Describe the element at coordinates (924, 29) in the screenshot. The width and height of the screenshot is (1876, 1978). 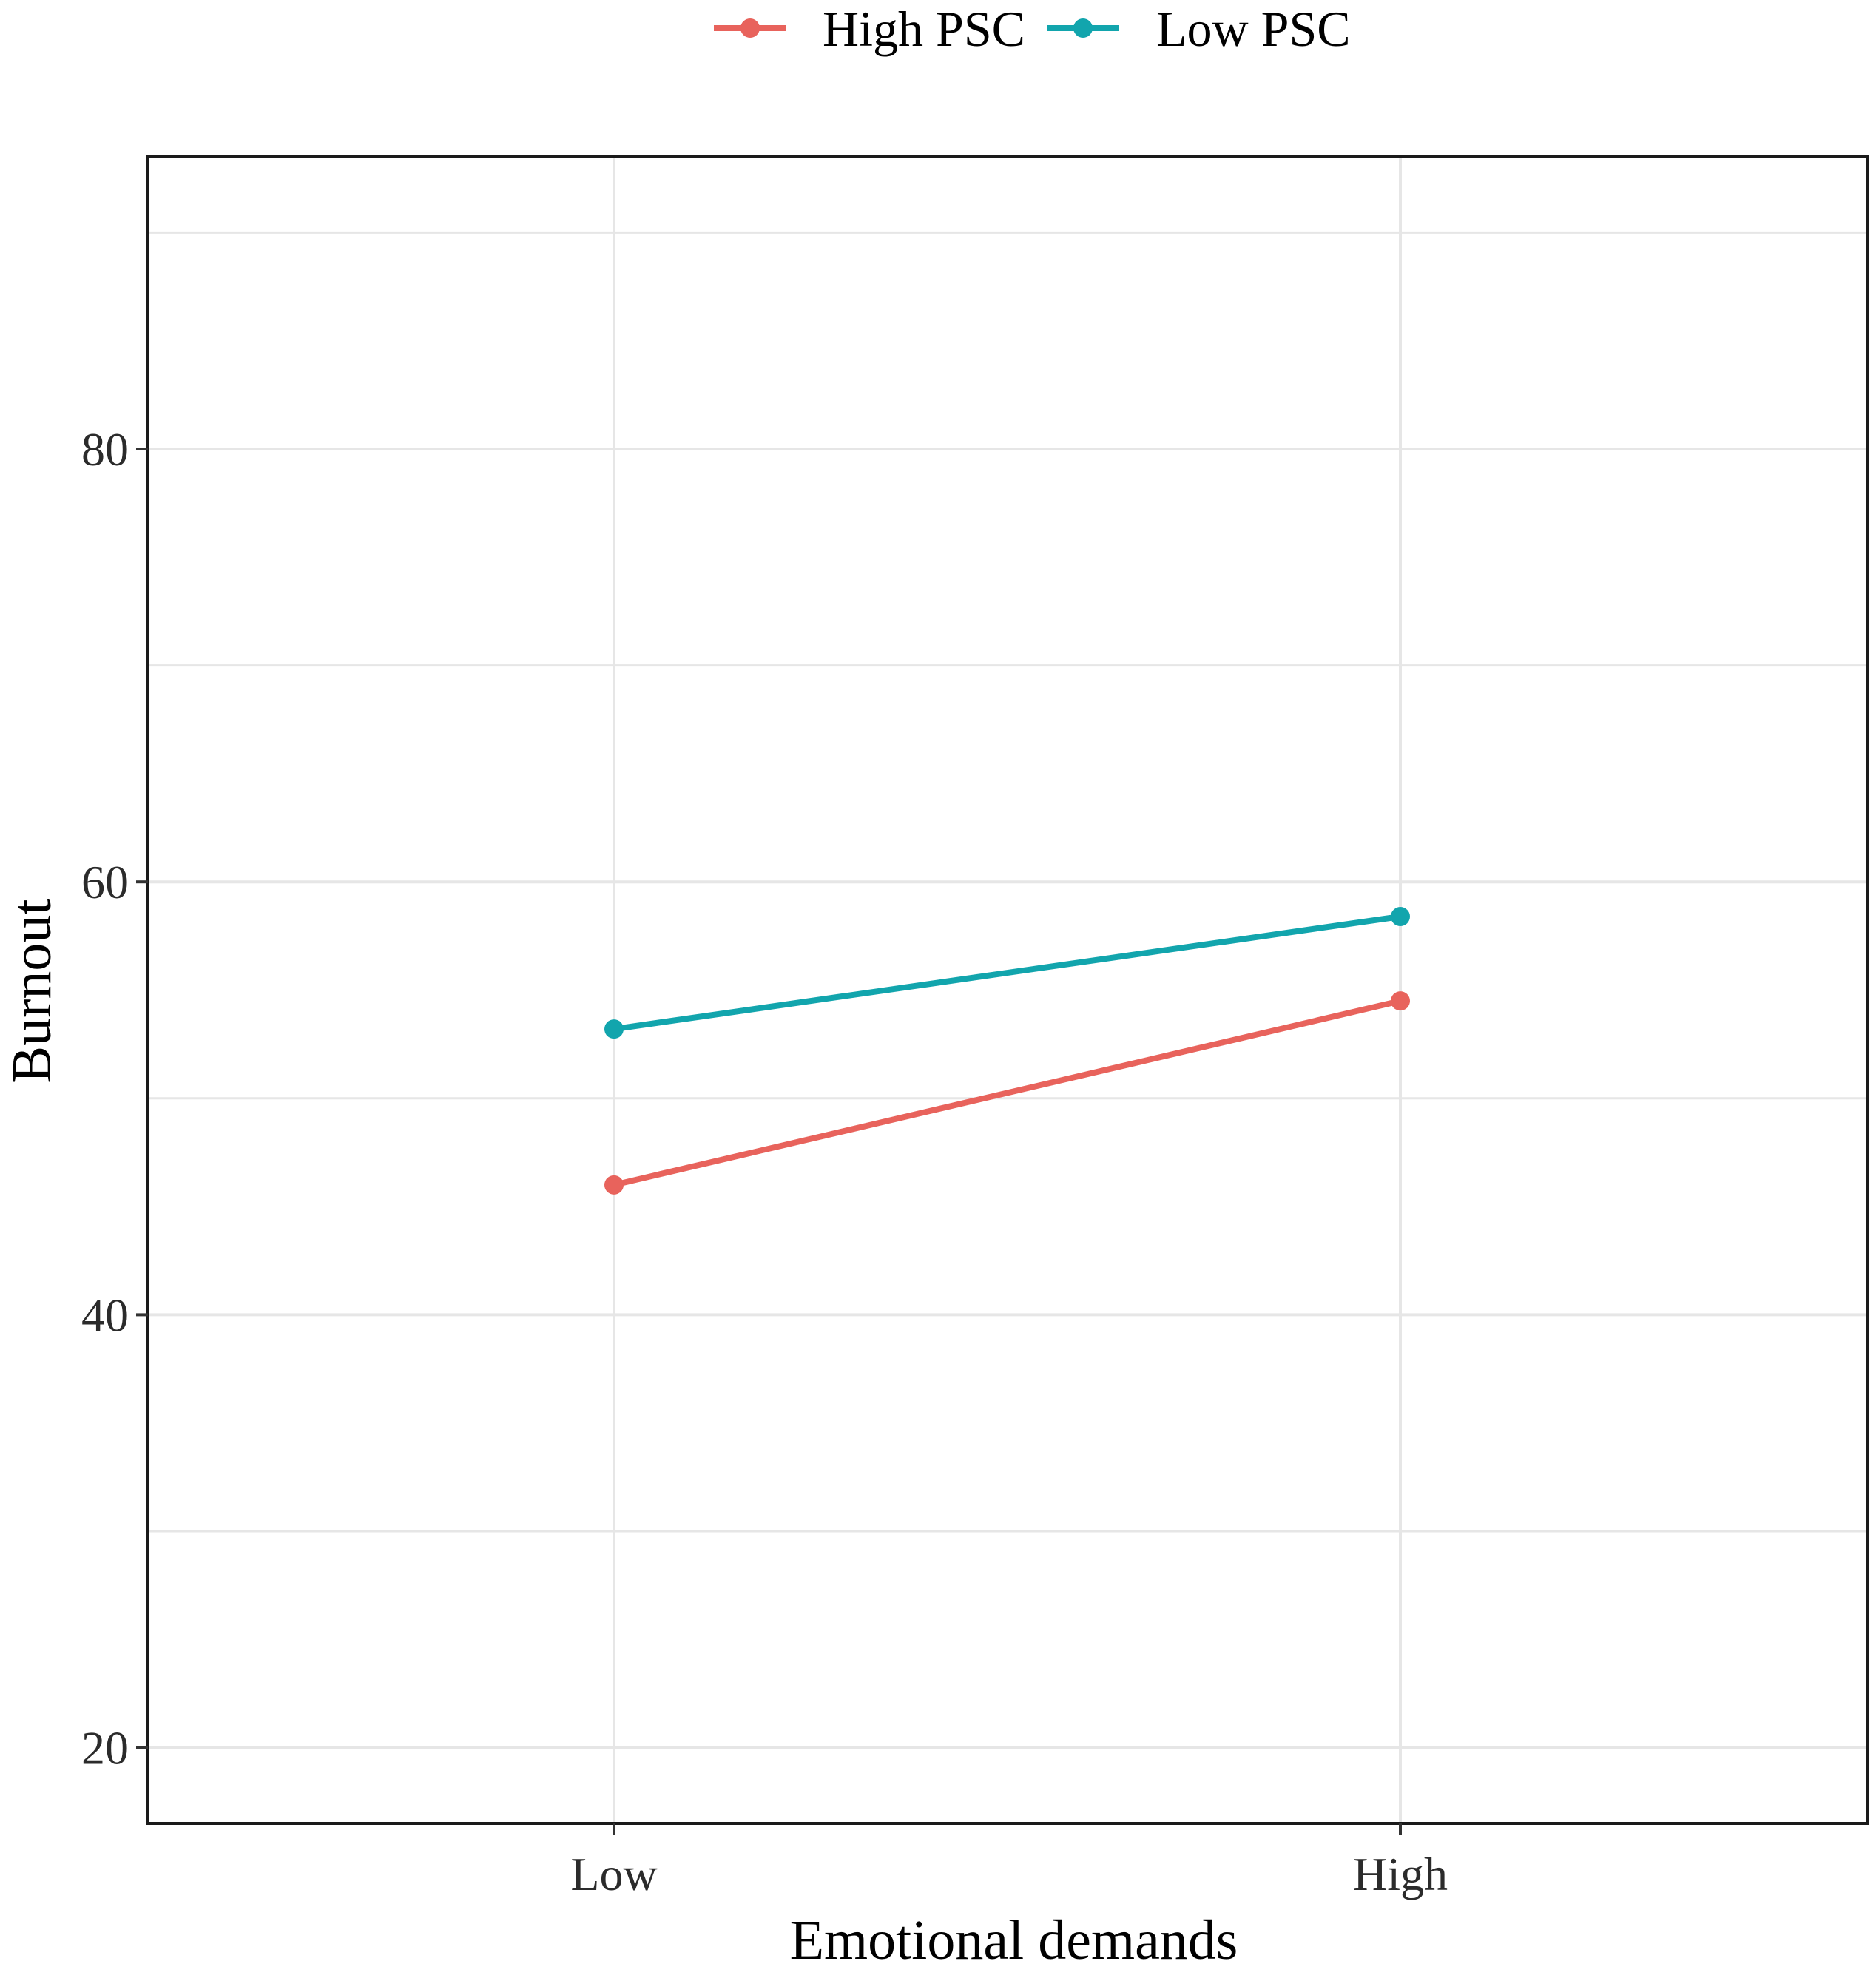
I see `legend-label: High PSC` at that location.